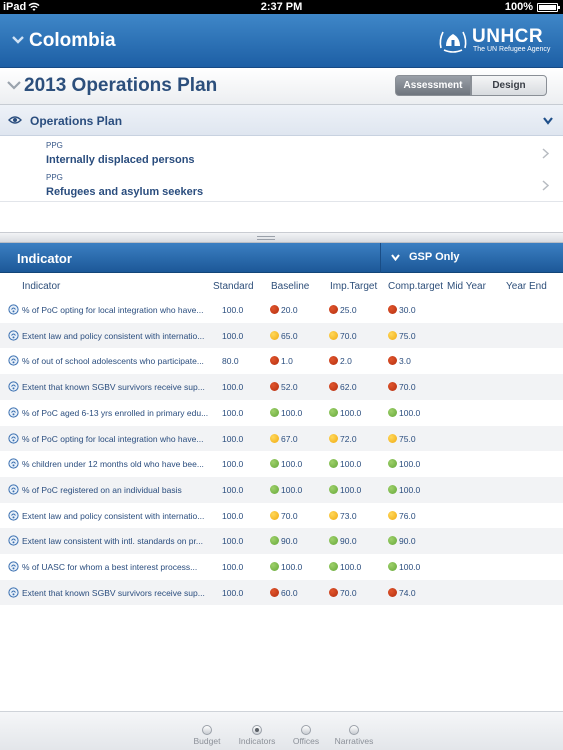  Describe the element at coordinates (289, 592) in the screenshot. I see `baseline-value: 60.0` at that location.